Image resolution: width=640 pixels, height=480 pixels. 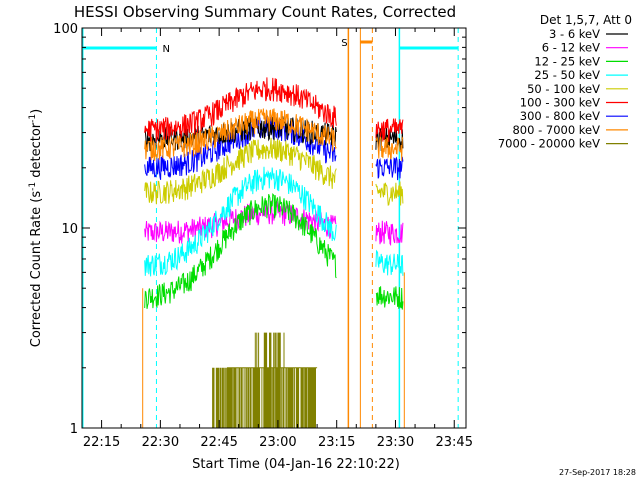 What do you see at coordinates (560, 116) in the screenshot?
I see `legend-label: 300 - 800 keV` at bounding box center [560, 116].